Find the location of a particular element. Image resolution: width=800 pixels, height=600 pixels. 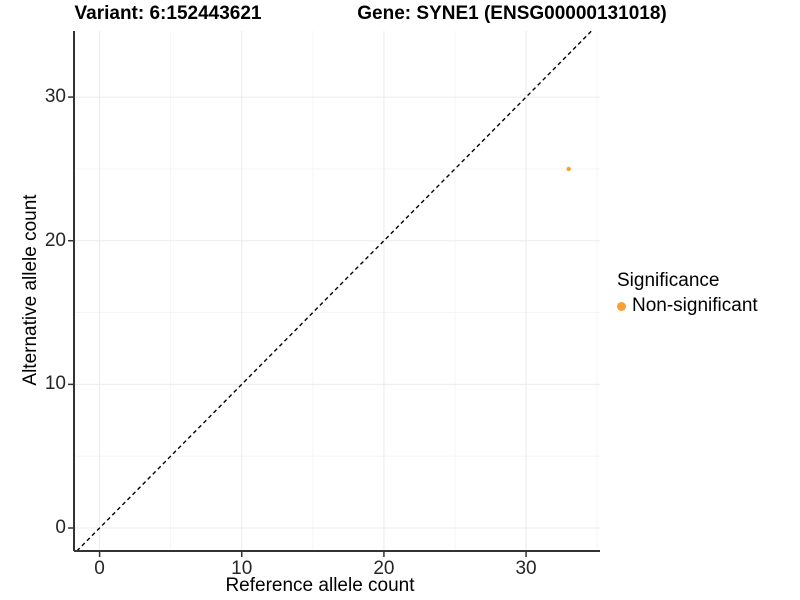

legend-title: Significance is located at coordinates (668, 280).